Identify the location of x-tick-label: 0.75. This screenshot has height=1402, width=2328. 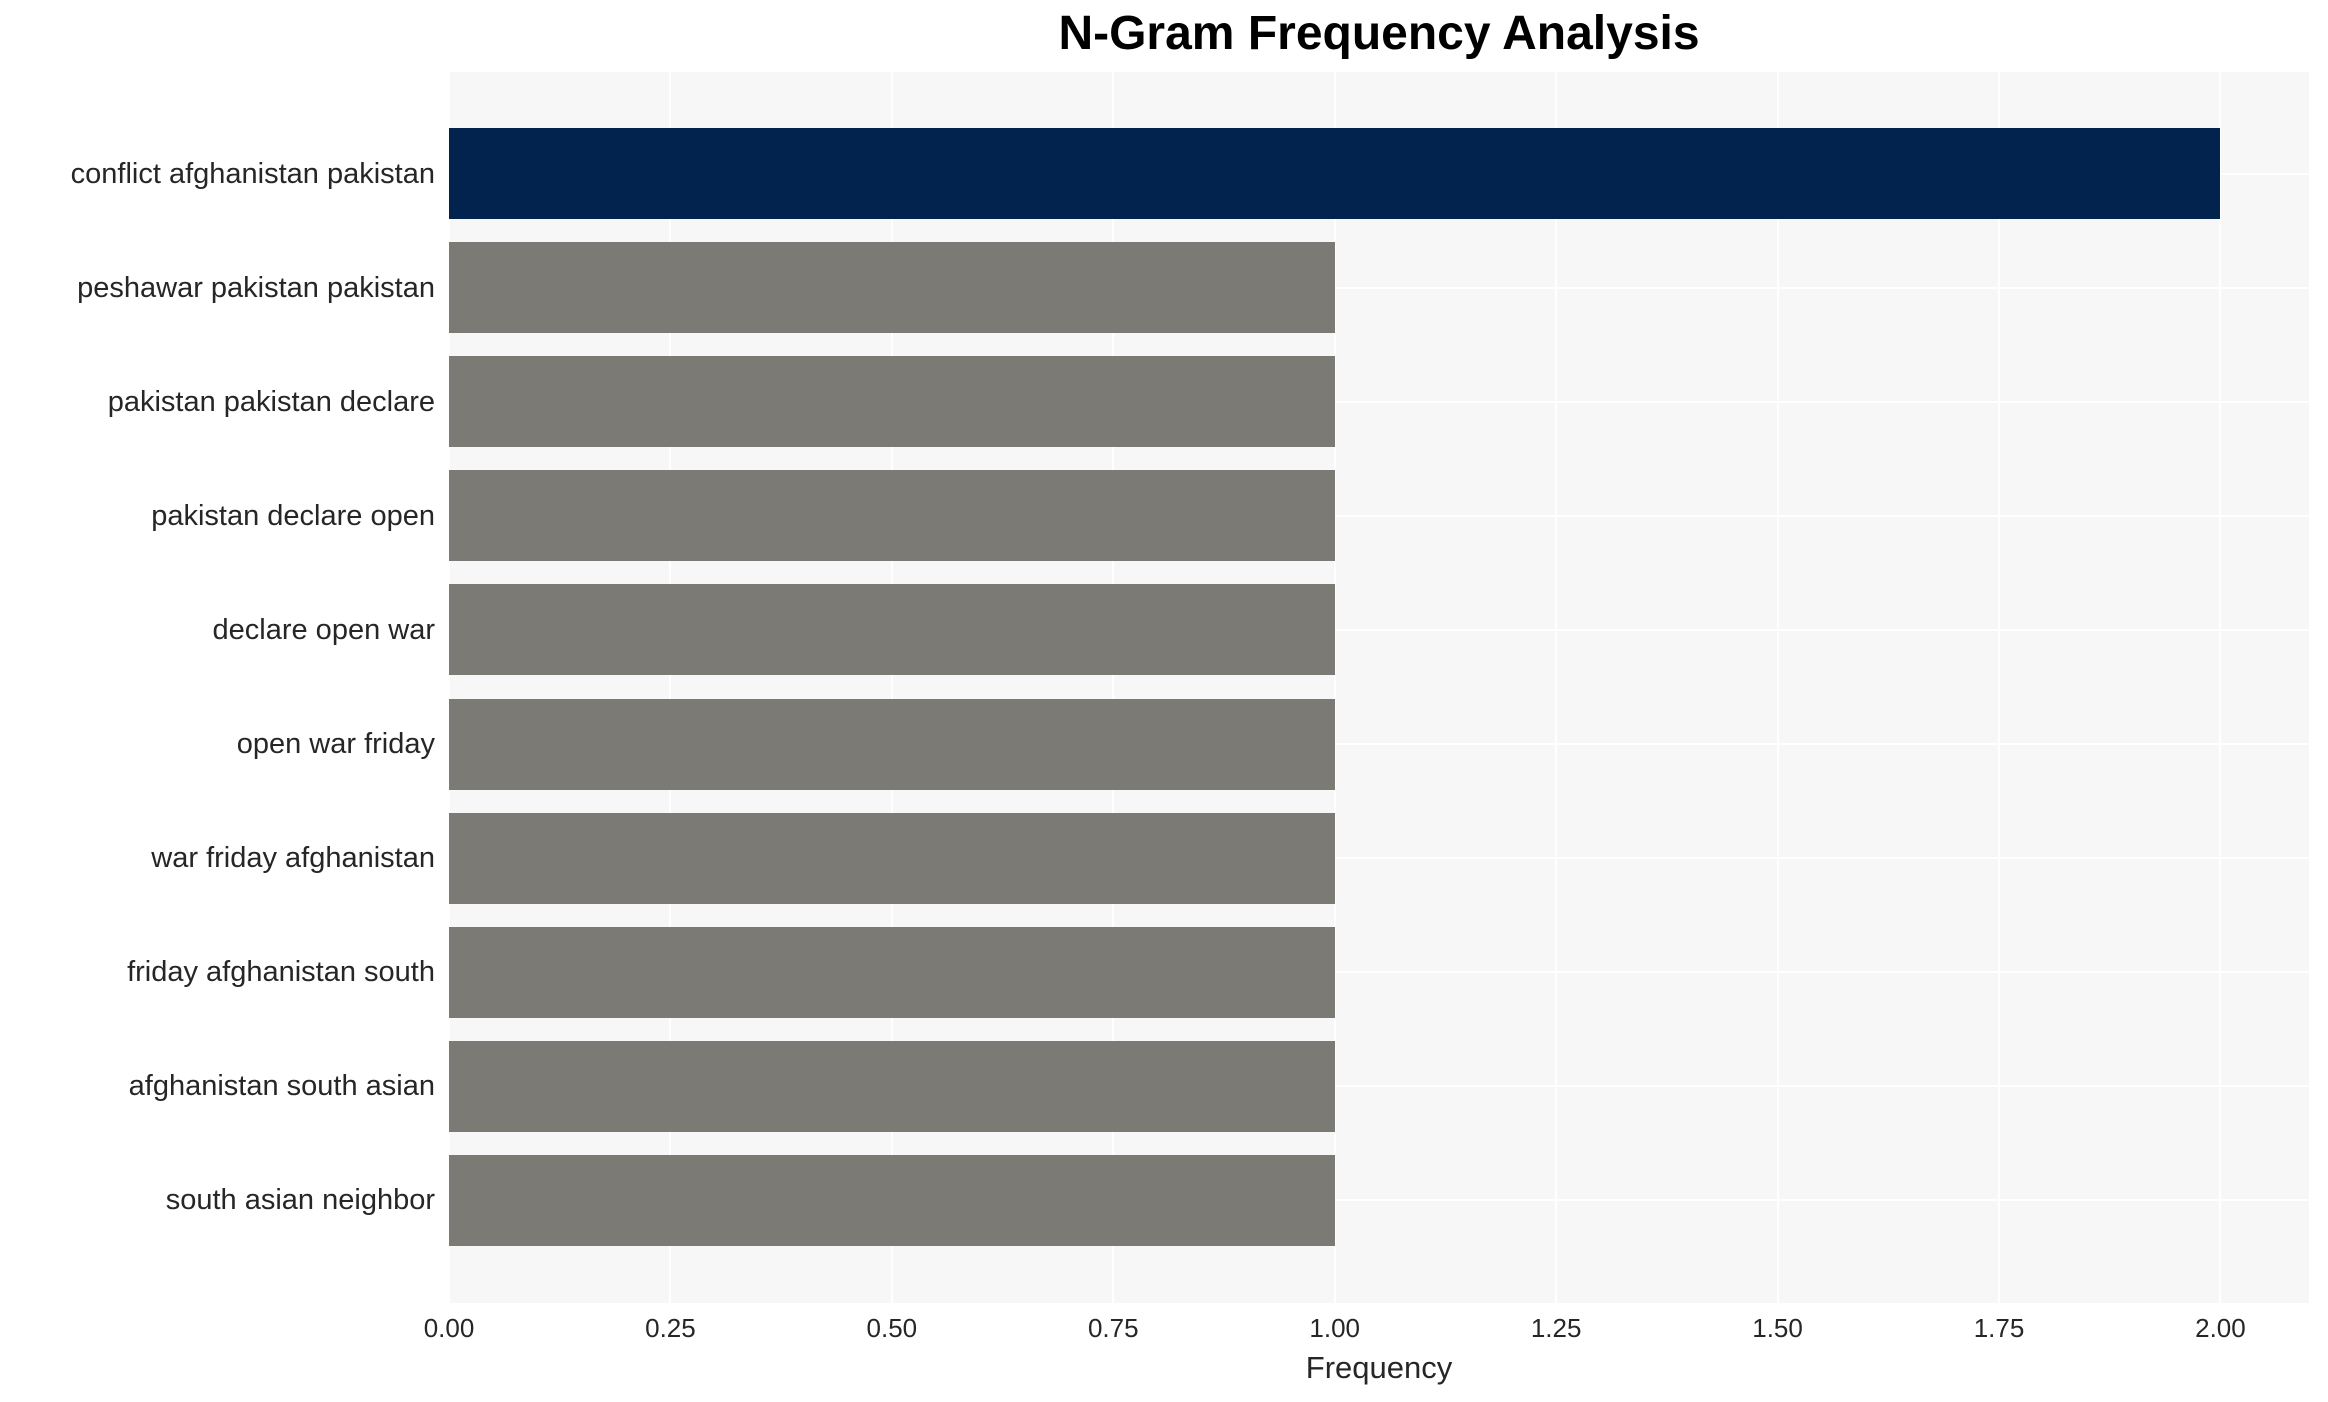
(1113, 1328).